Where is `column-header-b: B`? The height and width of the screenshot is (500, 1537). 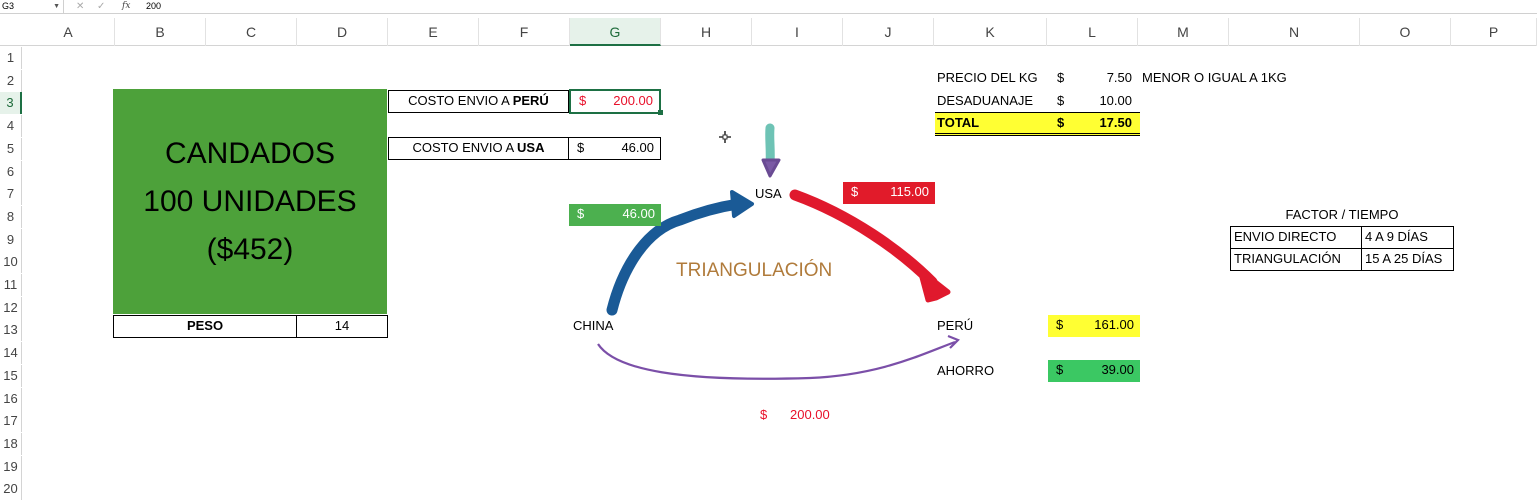
column-header-b: B is located at coordinates (160, 32).